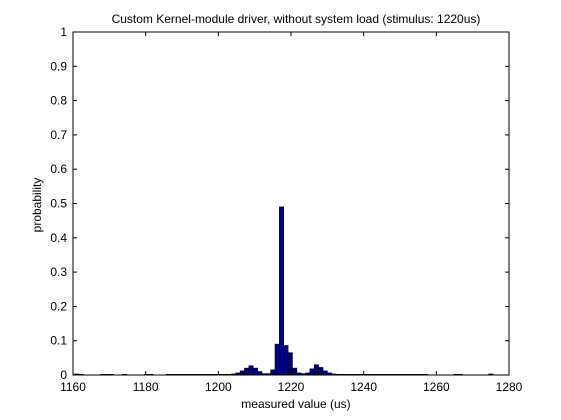  What do you see at coordinates (436, 387) in the screenshot?
I see `x-tick-label: 1260` at bounding box center [436, 387].